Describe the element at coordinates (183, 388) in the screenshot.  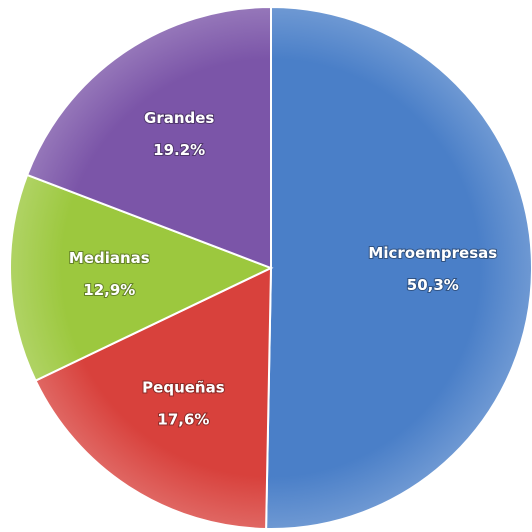
I see `slice-label: Pequeñas` at that location.